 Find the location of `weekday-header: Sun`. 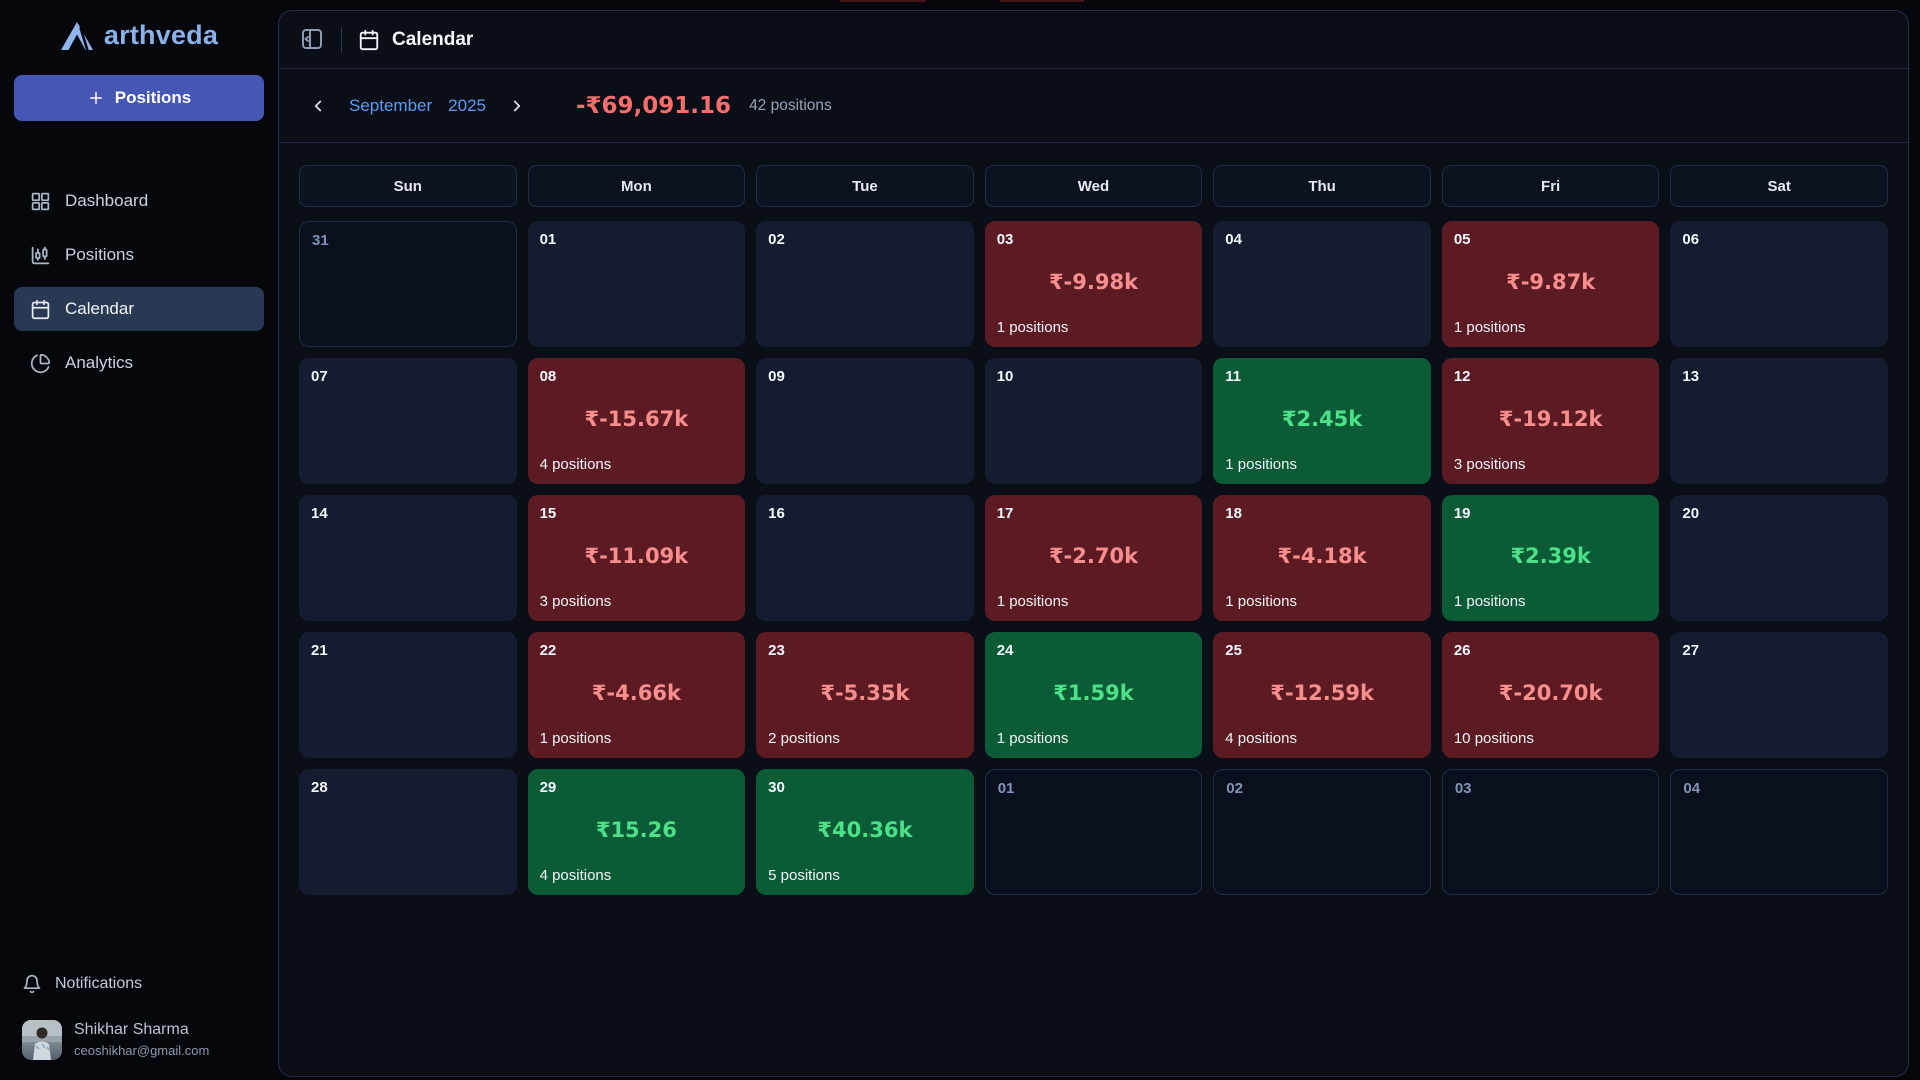

weekday-header: Sun is located at coordinates (408, 186).